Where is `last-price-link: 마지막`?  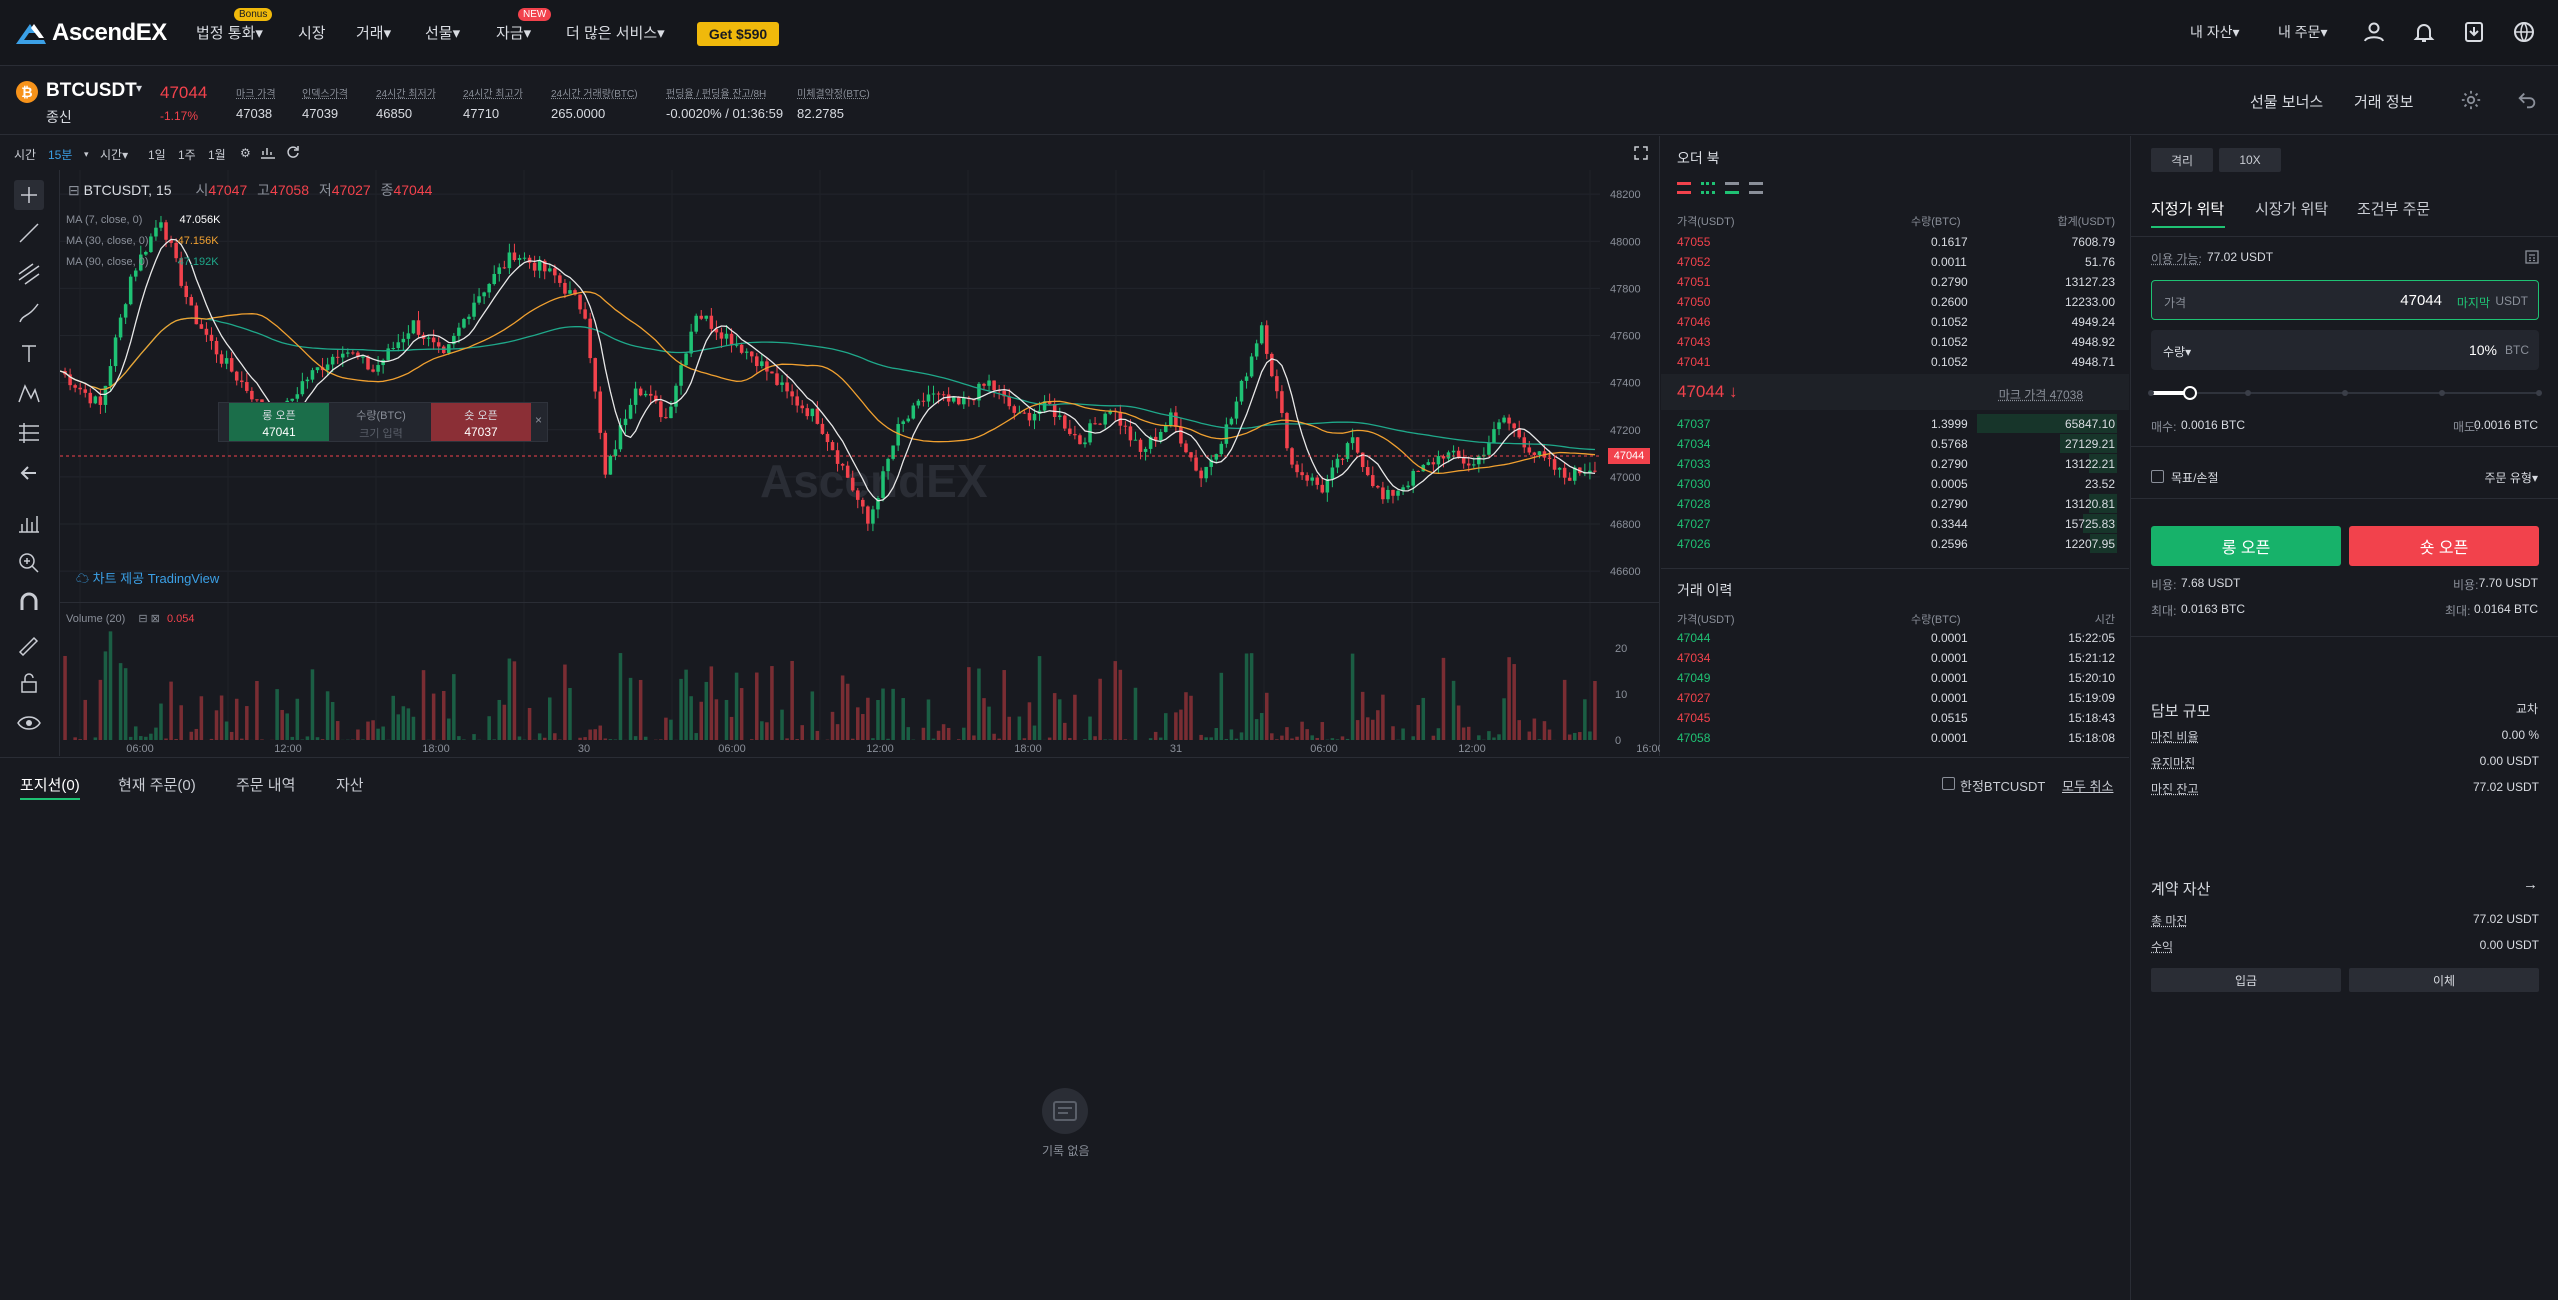 last-price-link: 마지막 is located at coordinates (2473, 303).